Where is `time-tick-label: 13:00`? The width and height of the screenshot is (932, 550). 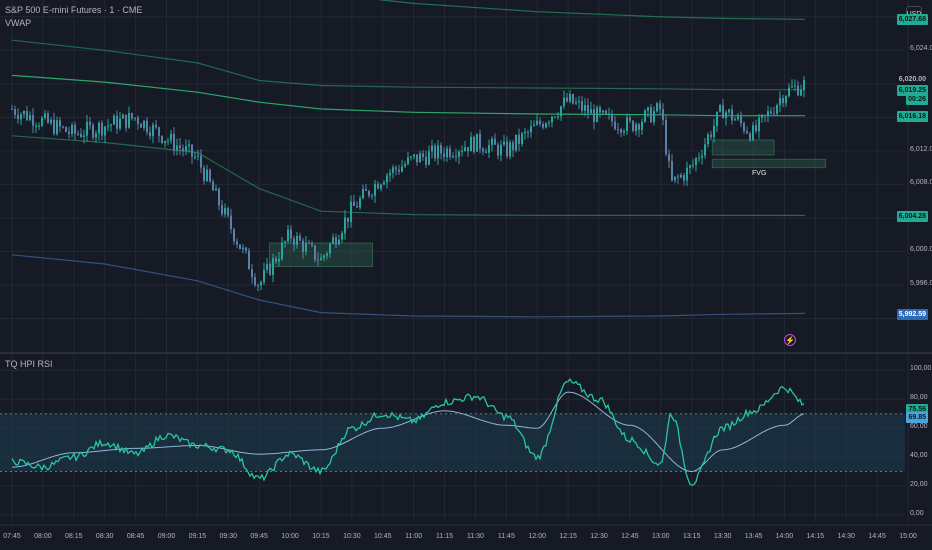 time-tick-label: 13:00 is located at coordinates (661, 536).